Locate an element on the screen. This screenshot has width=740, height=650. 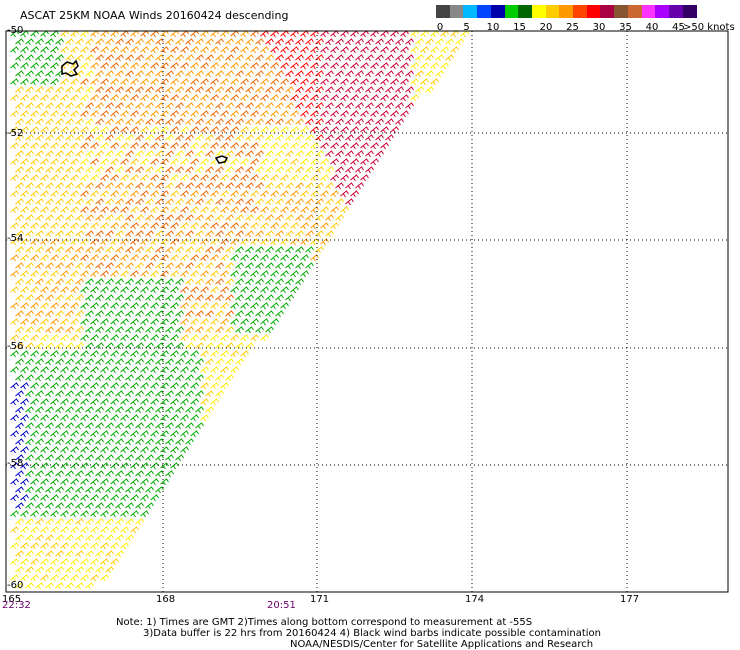
pass-time-1: 22:32 is located at coordinates (16, 605).